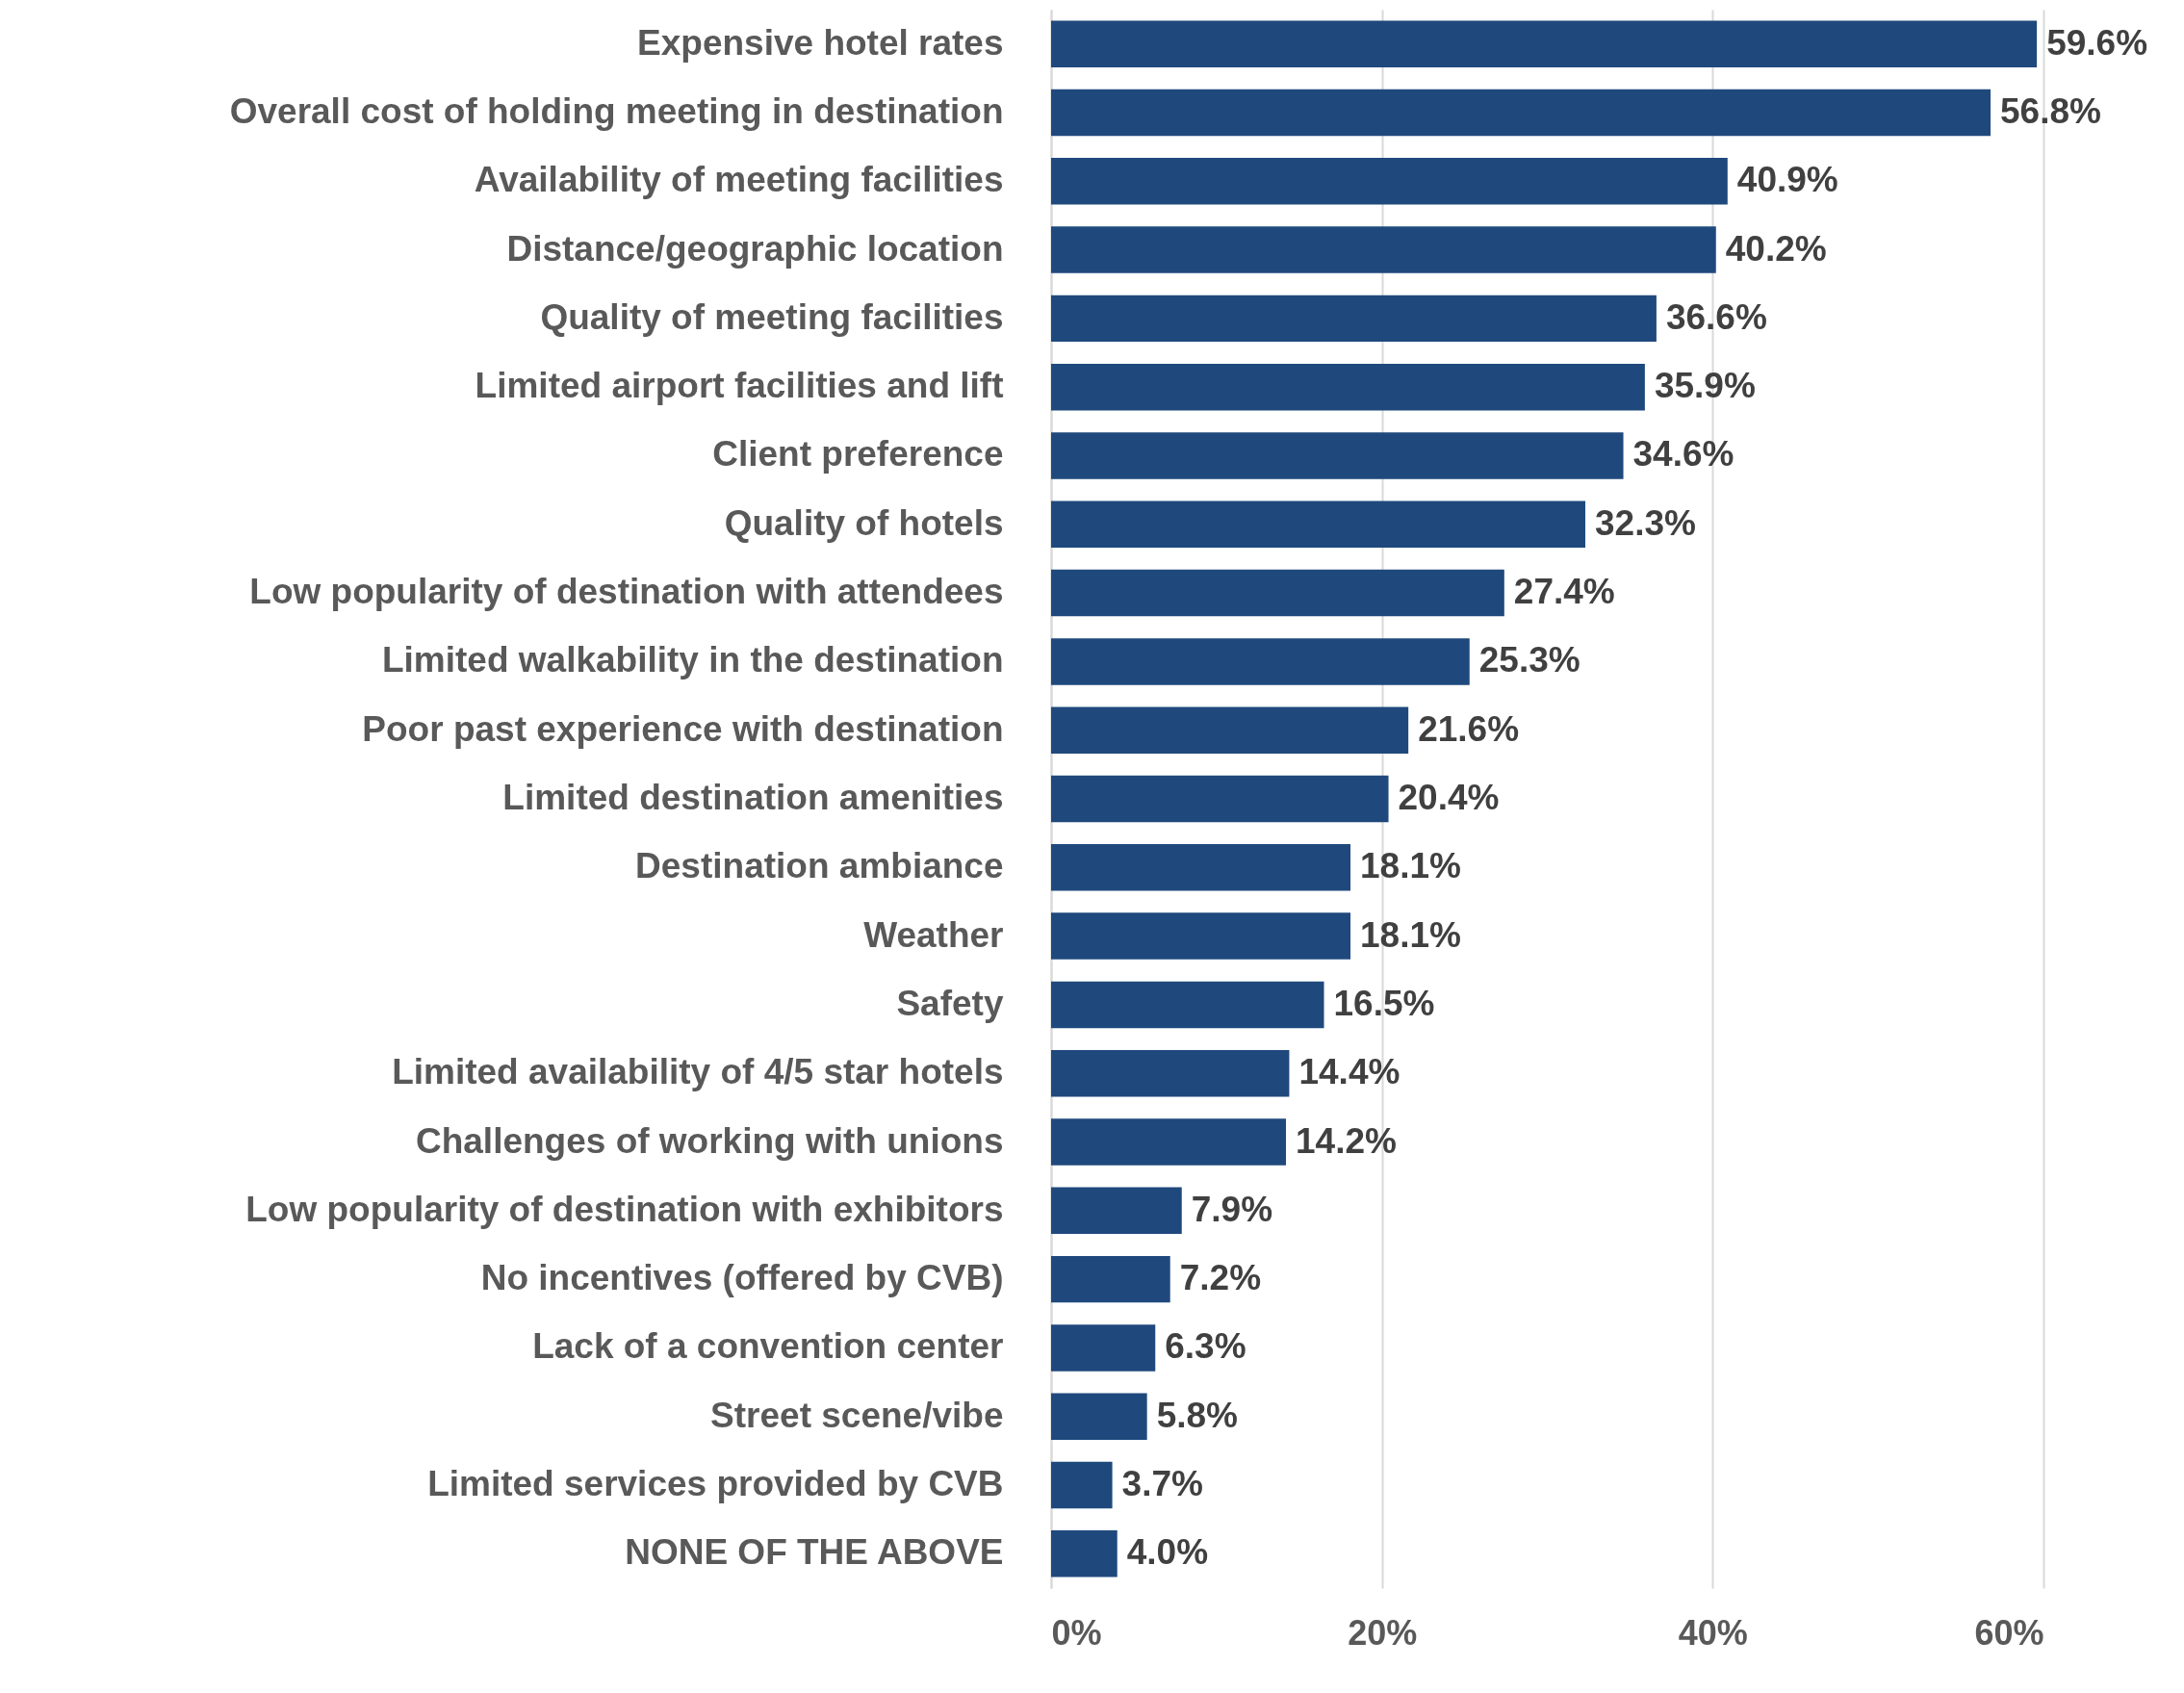  Describe the element at coordinates (1167, 1552) in the screenshot. I see `data-label: 4.0%` at that location.